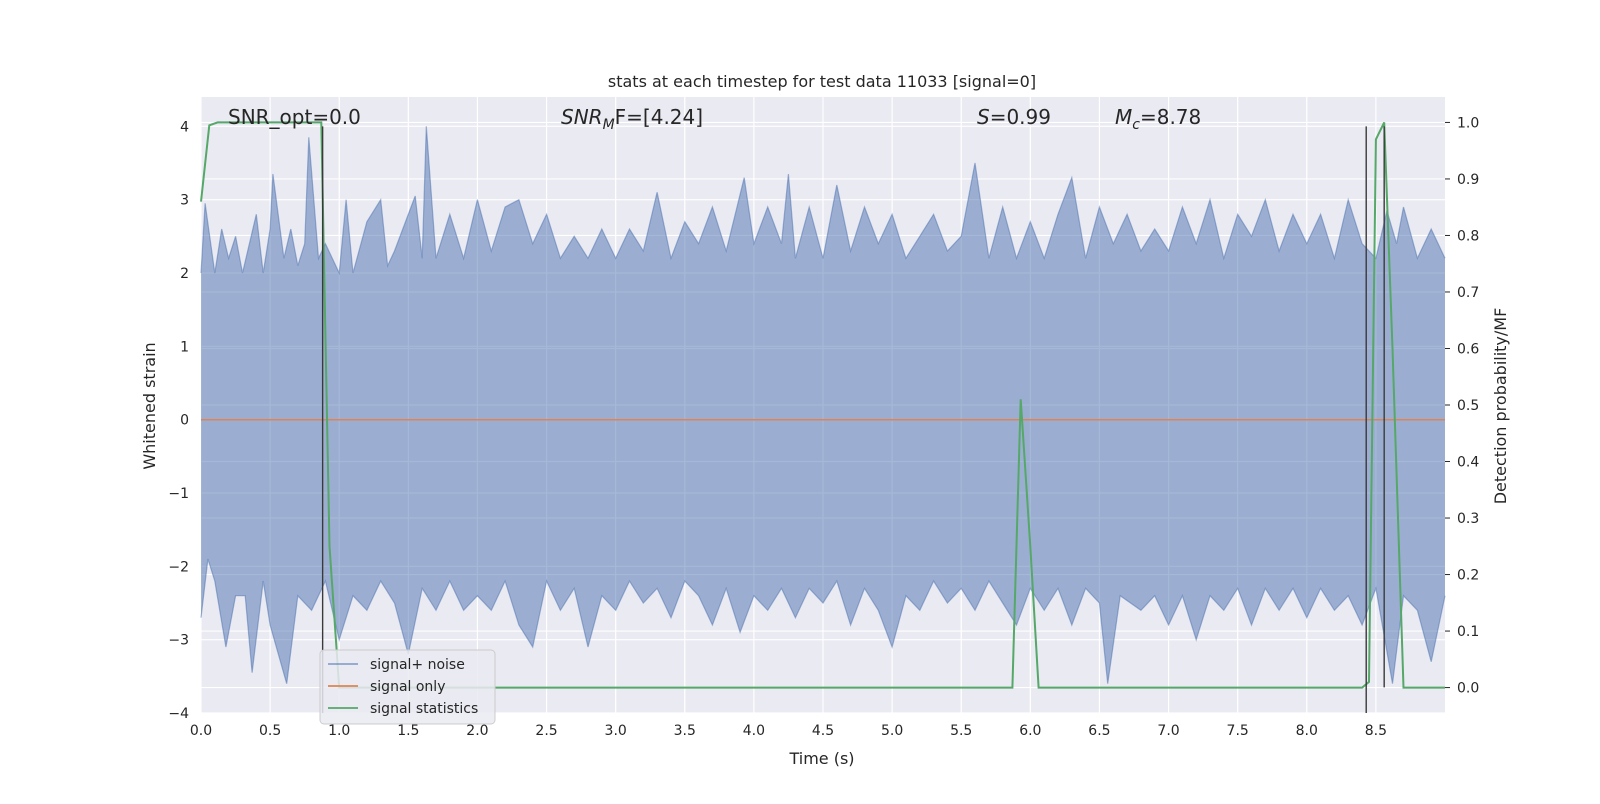 The image size is (1600, 804). I want to click on left-tick-label-7: 3, so click(184, 201).